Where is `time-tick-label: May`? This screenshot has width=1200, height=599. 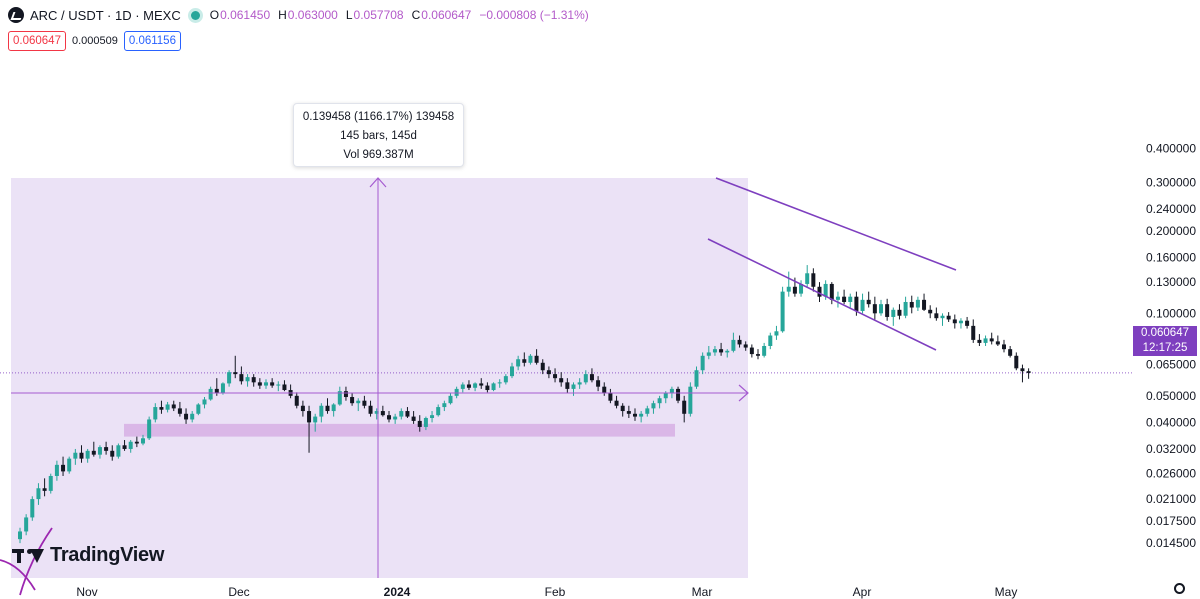 time-tick-label: May is located at coordinates (1006, 592).